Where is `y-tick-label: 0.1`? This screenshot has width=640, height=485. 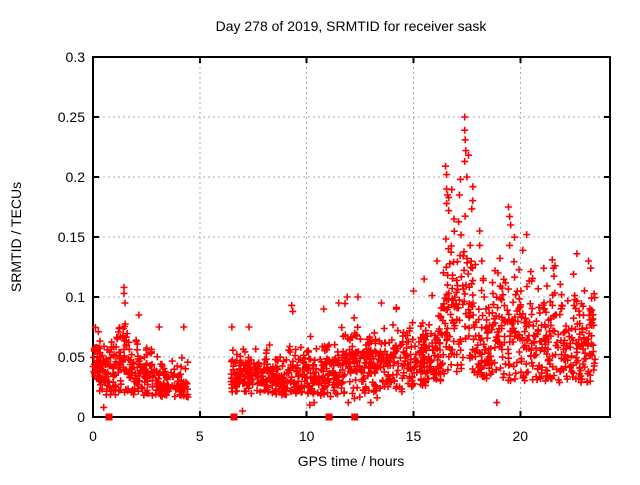
y-tick-label: 0.1 is located at coordinates (76, 297).